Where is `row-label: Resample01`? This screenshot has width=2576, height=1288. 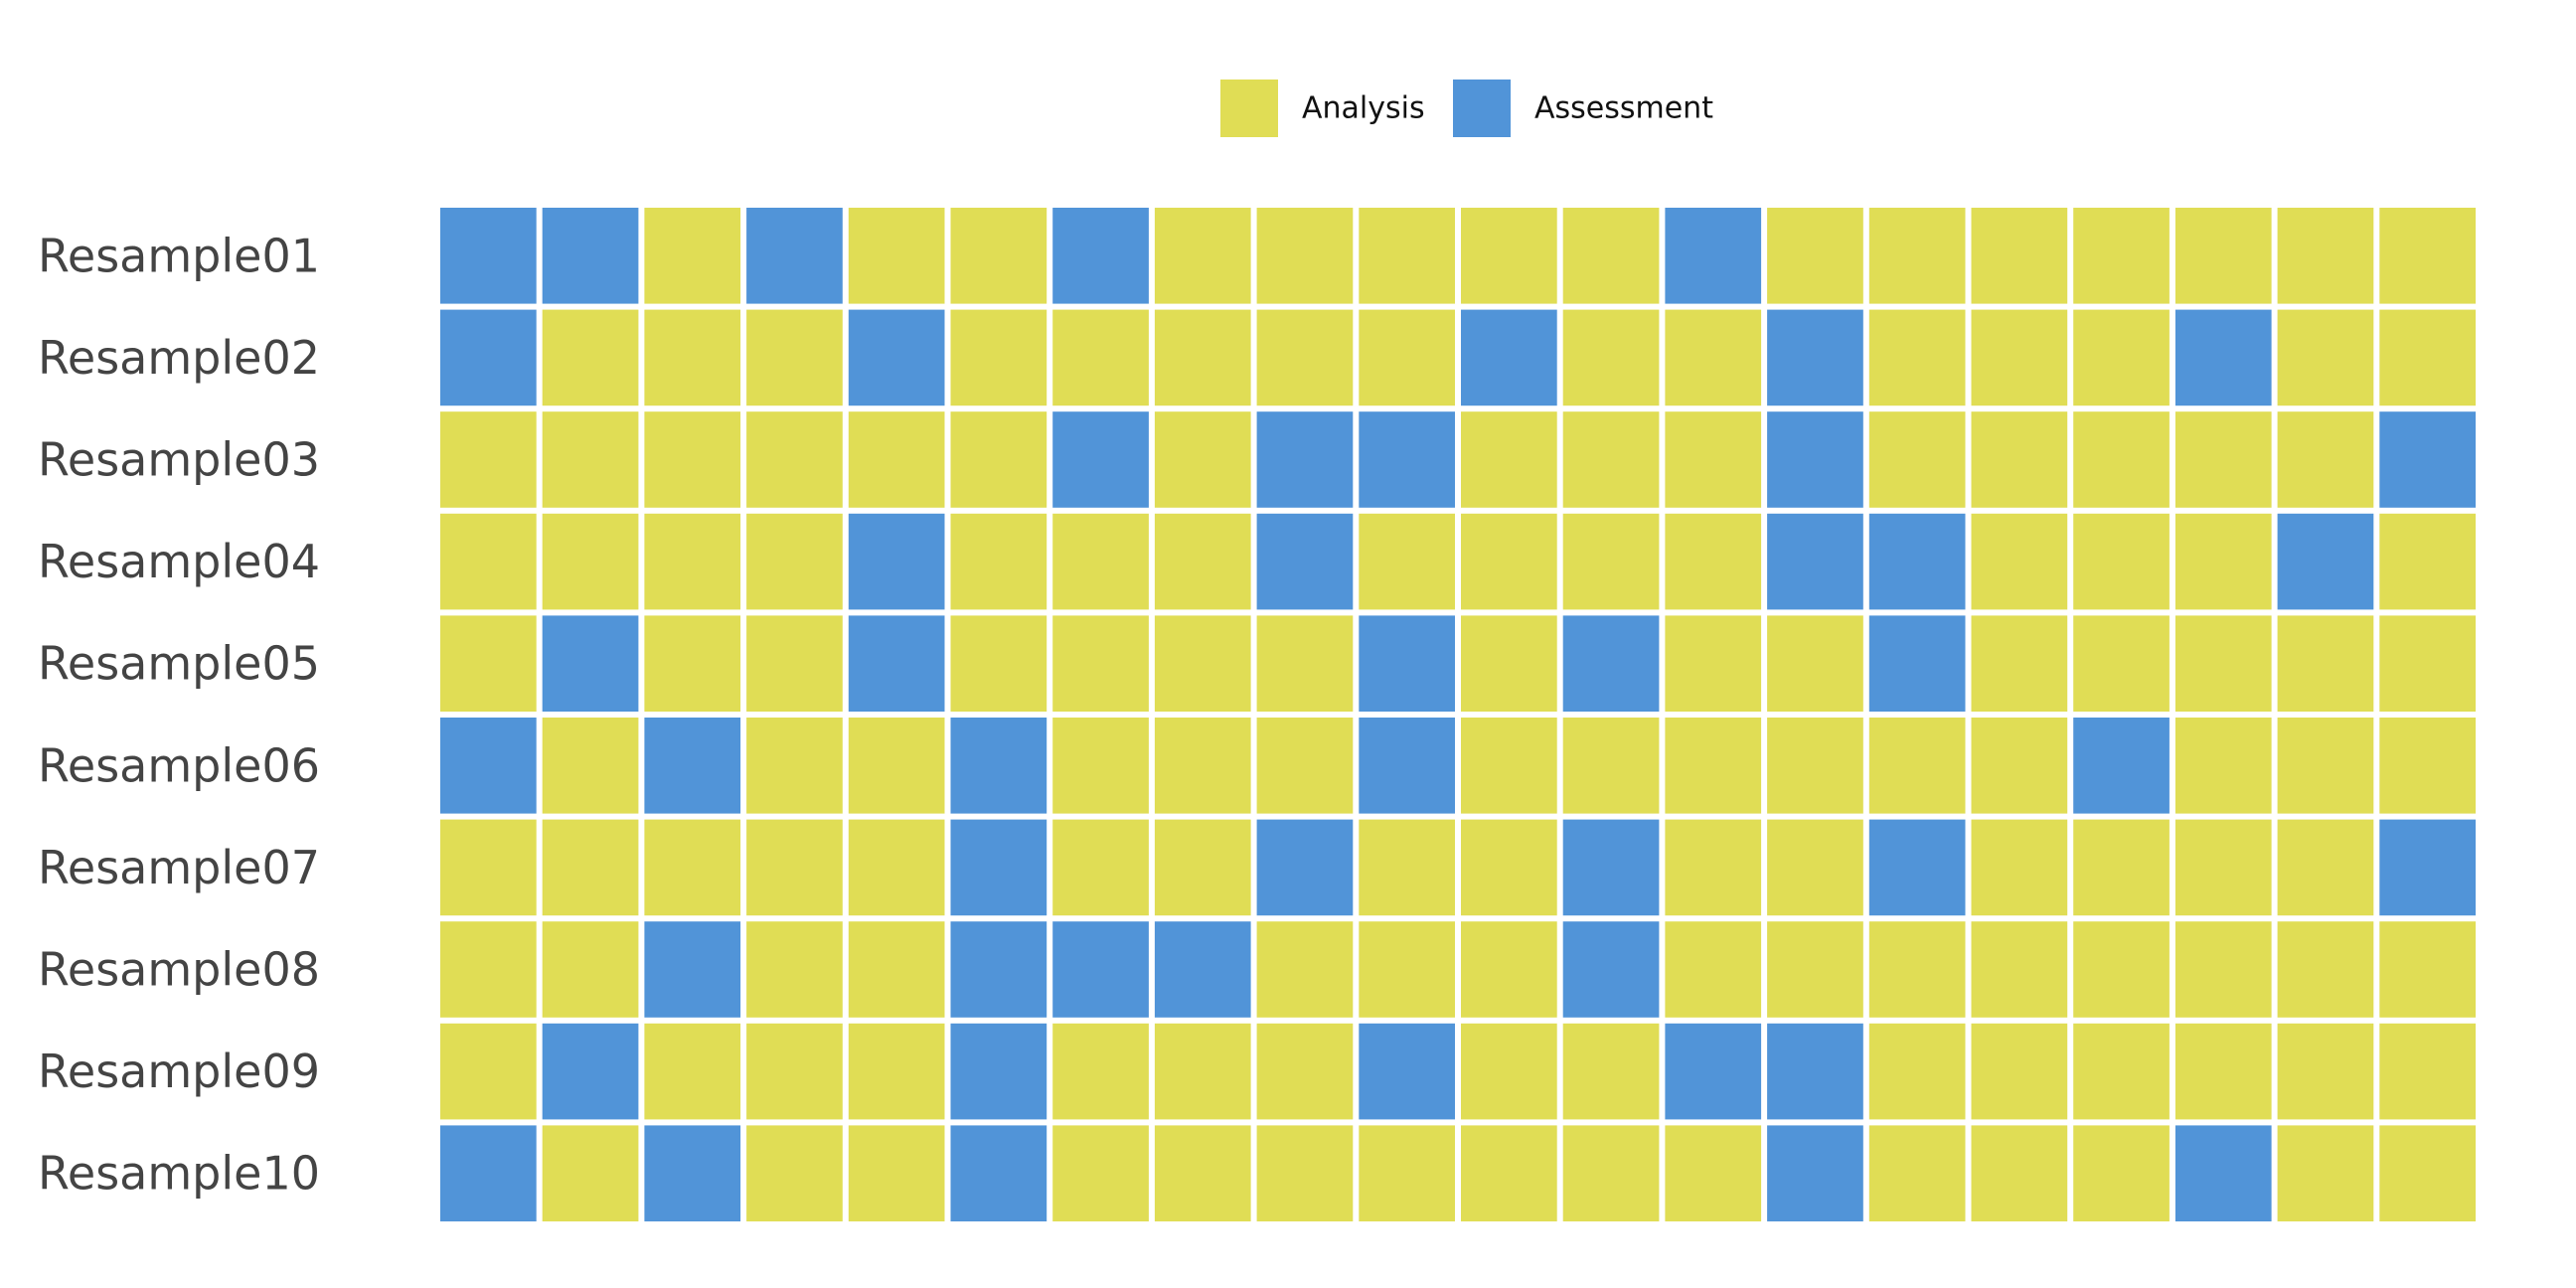
row-label: Resample01 is located at coordinates (179, 255).